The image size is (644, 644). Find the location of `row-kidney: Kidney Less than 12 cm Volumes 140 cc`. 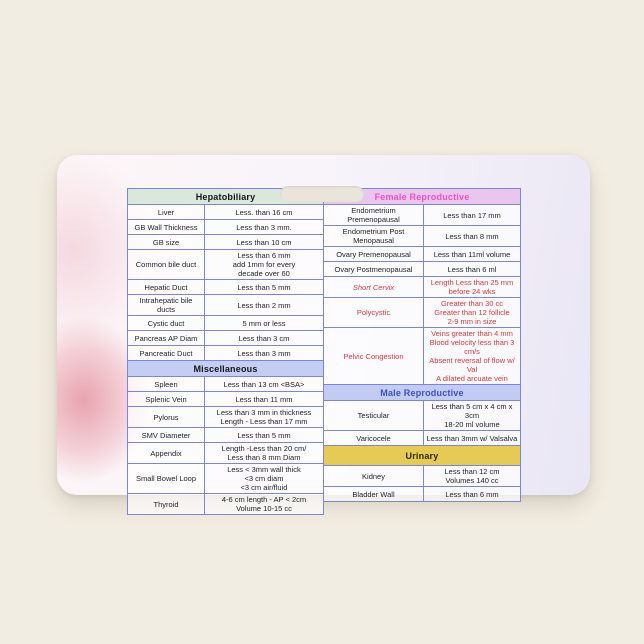

row-kidney: Kidney Less than 12 cm Volumes 140 cc is located at coordinates (422, 476).